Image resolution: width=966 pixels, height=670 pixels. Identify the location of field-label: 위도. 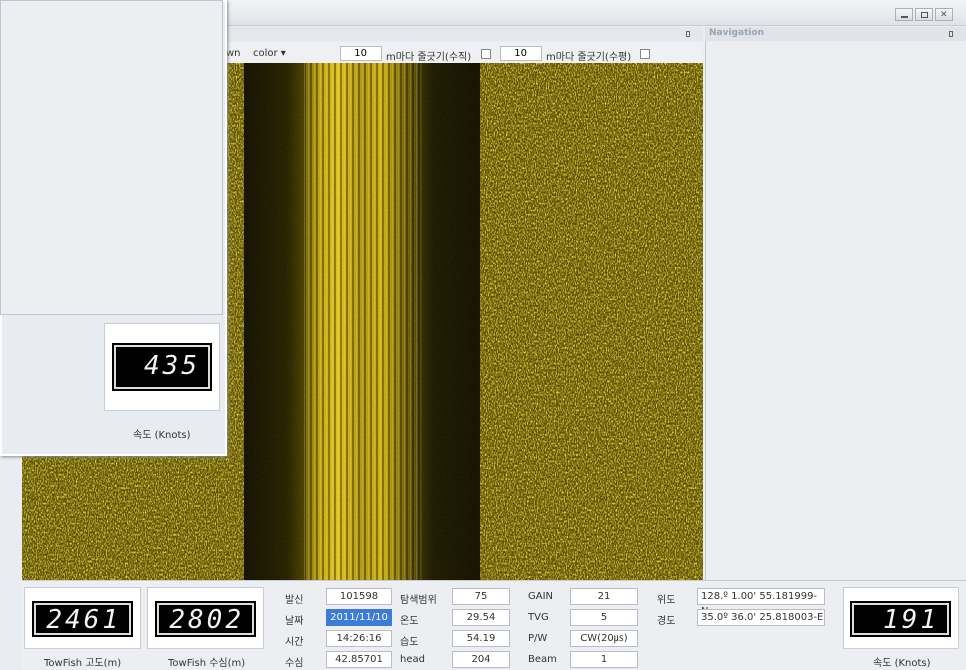
(666, 600).